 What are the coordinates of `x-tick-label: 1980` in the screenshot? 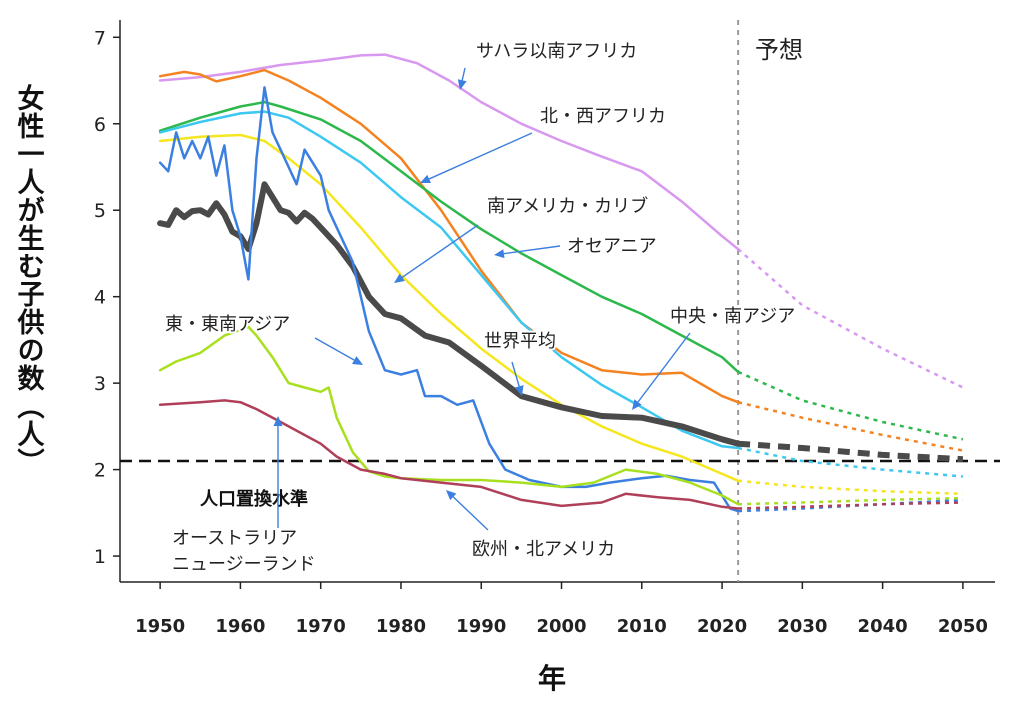 It's located at (401, 626).